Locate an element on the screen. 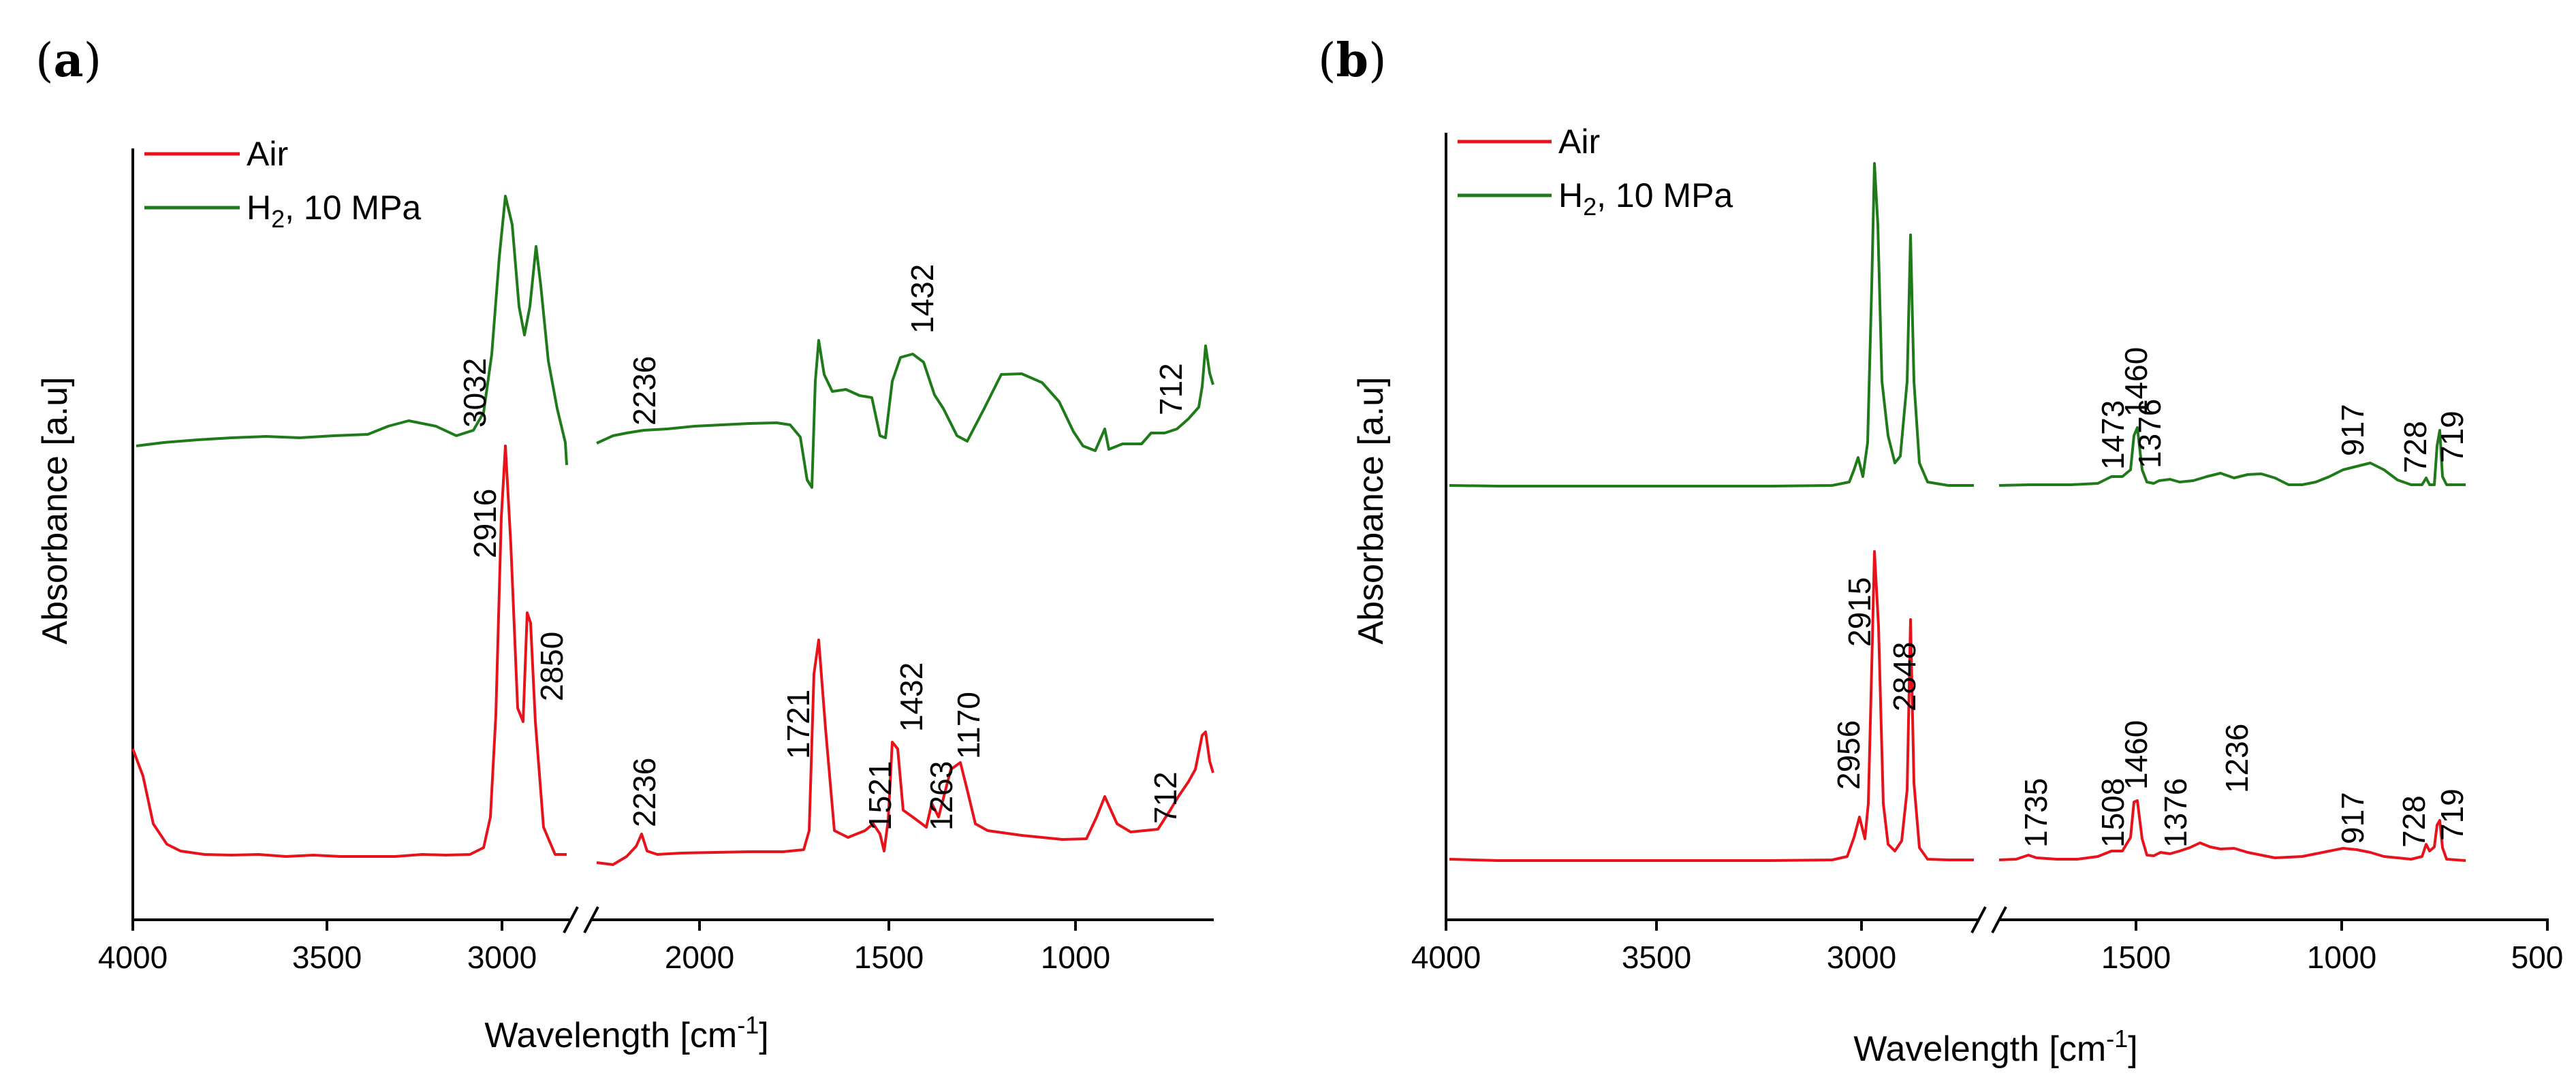 This screenshot has height=1090, width=2576. panel-b-axis-break is located at coordinates (1988, 920).